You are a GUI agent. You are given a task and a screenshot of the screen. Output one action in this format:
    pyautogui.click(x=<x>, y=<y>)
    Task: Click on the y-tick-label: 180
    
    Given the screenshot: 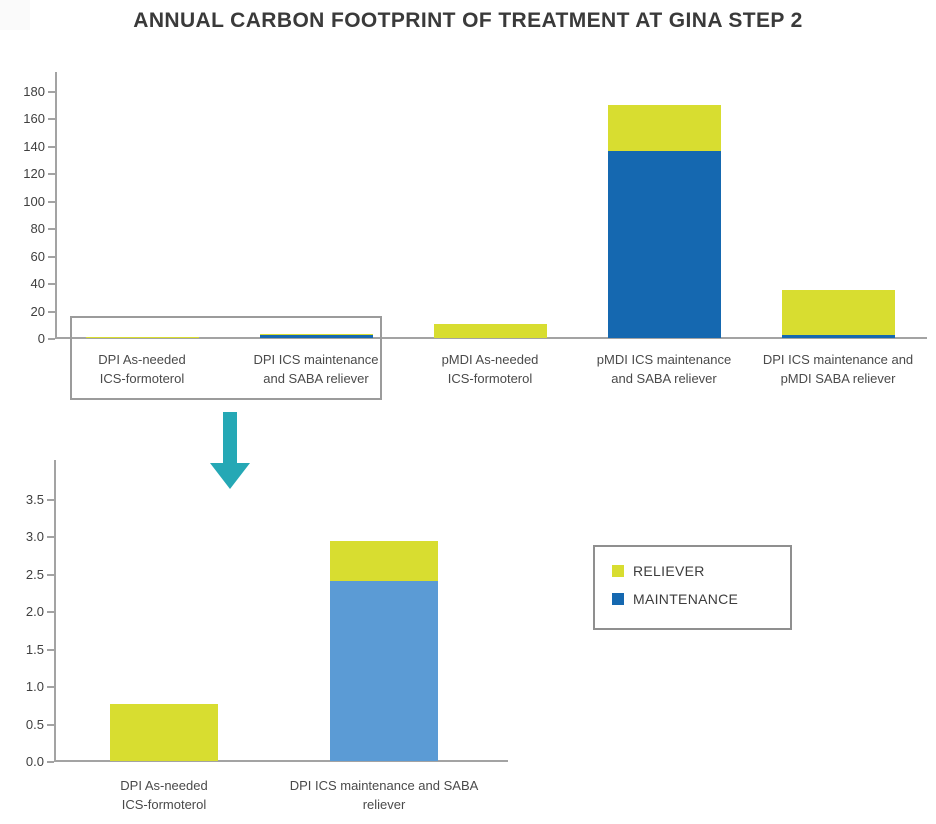 What is the action you would take?
    pyautogui.click(x=34, y=91)
    